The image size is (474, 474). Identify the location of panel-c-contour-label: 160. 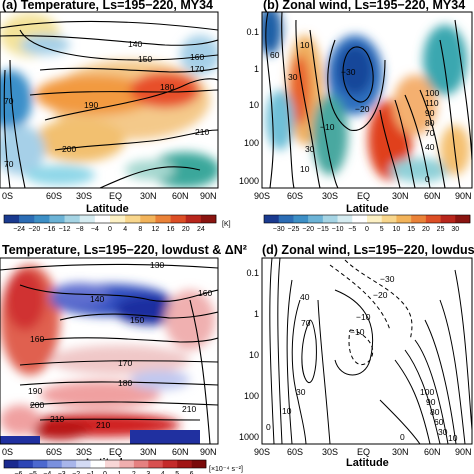
(37, 339).